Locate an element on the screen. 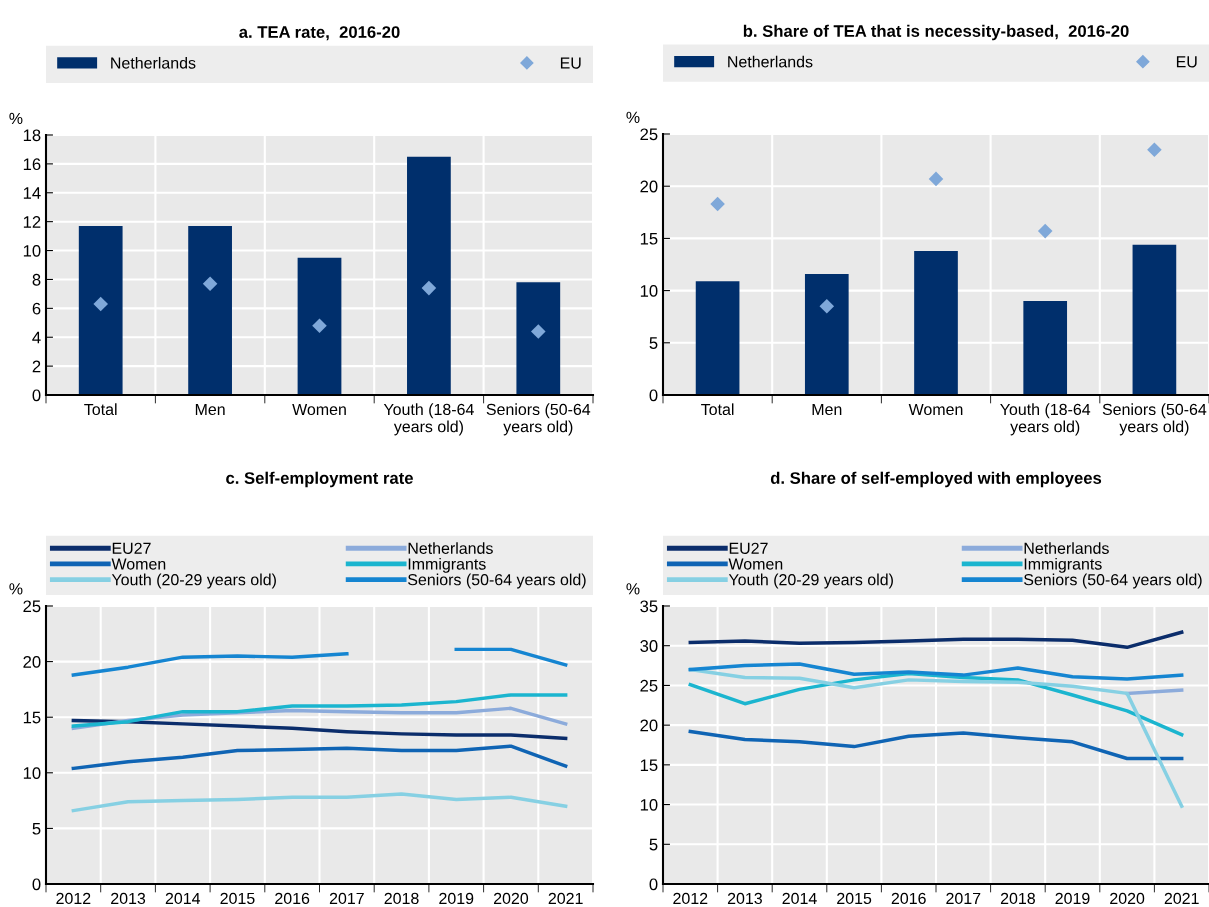 The width and height of the screenshot is (1209, 907). y-tick-label: 6 is located at coordinates (36, 308).